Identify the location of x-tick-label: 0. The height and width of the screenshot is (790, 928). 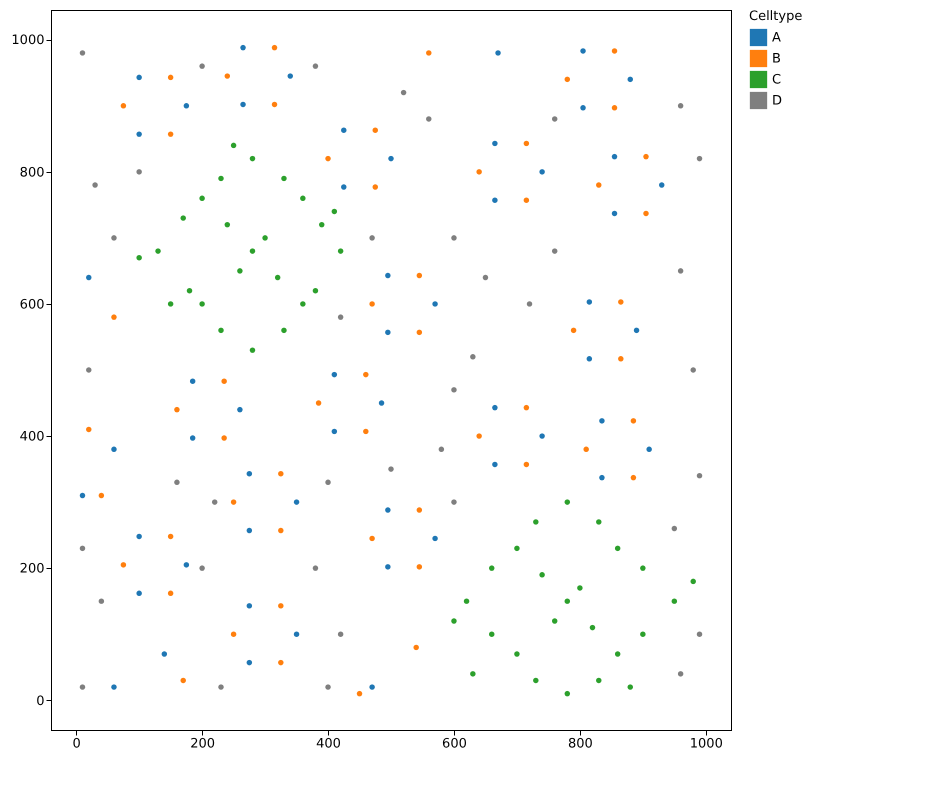
(76, 744).